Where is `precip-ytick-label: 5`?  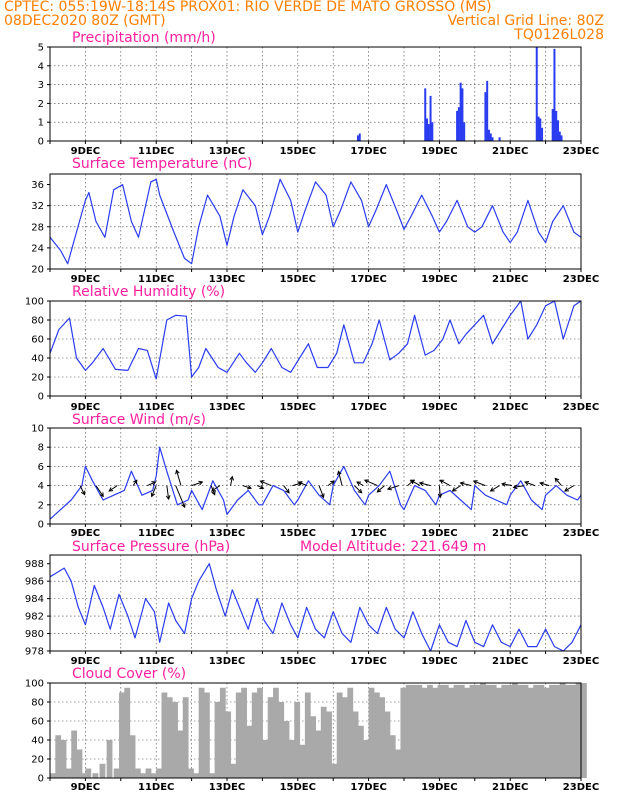 precip-ytick-label: 5 is located at coordinates (41, 48).